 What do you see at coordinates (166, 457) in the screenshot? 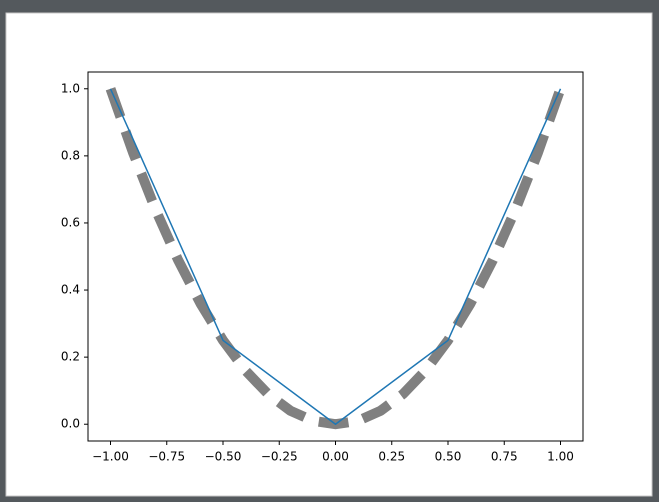
I see `x-tick-label: −0.75` at bounding box center [166, 457].